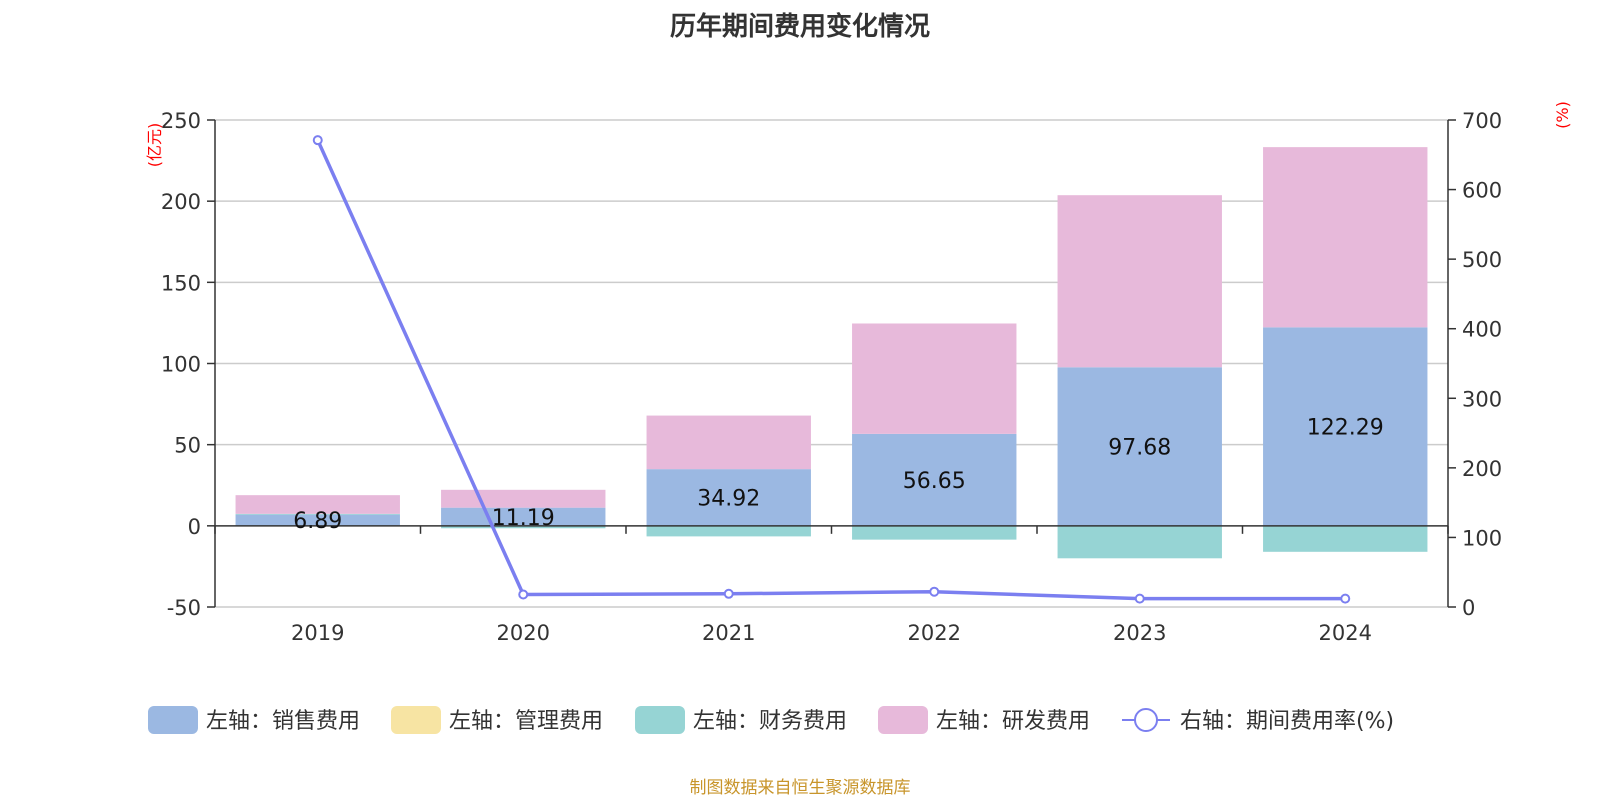  I want to click on x-tick-label: 2020, so click(523, 633).